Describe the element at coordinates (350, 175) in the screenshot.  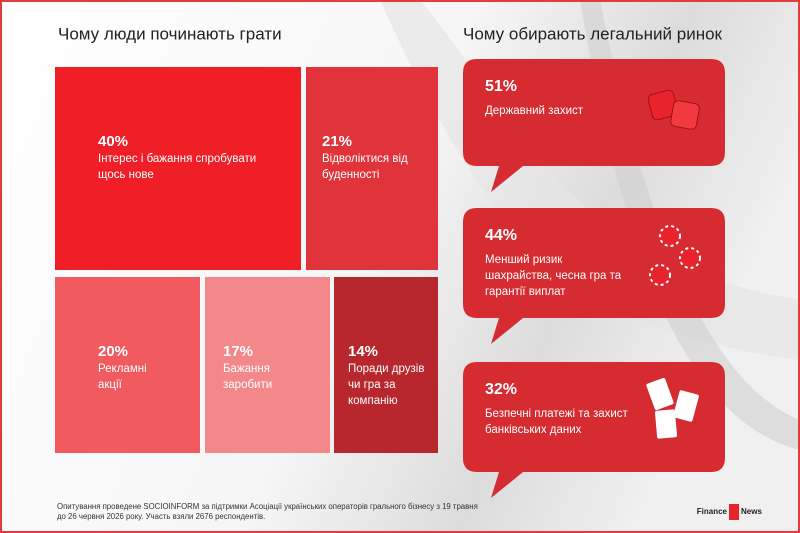
I see `tile-label: буденності` at that location.